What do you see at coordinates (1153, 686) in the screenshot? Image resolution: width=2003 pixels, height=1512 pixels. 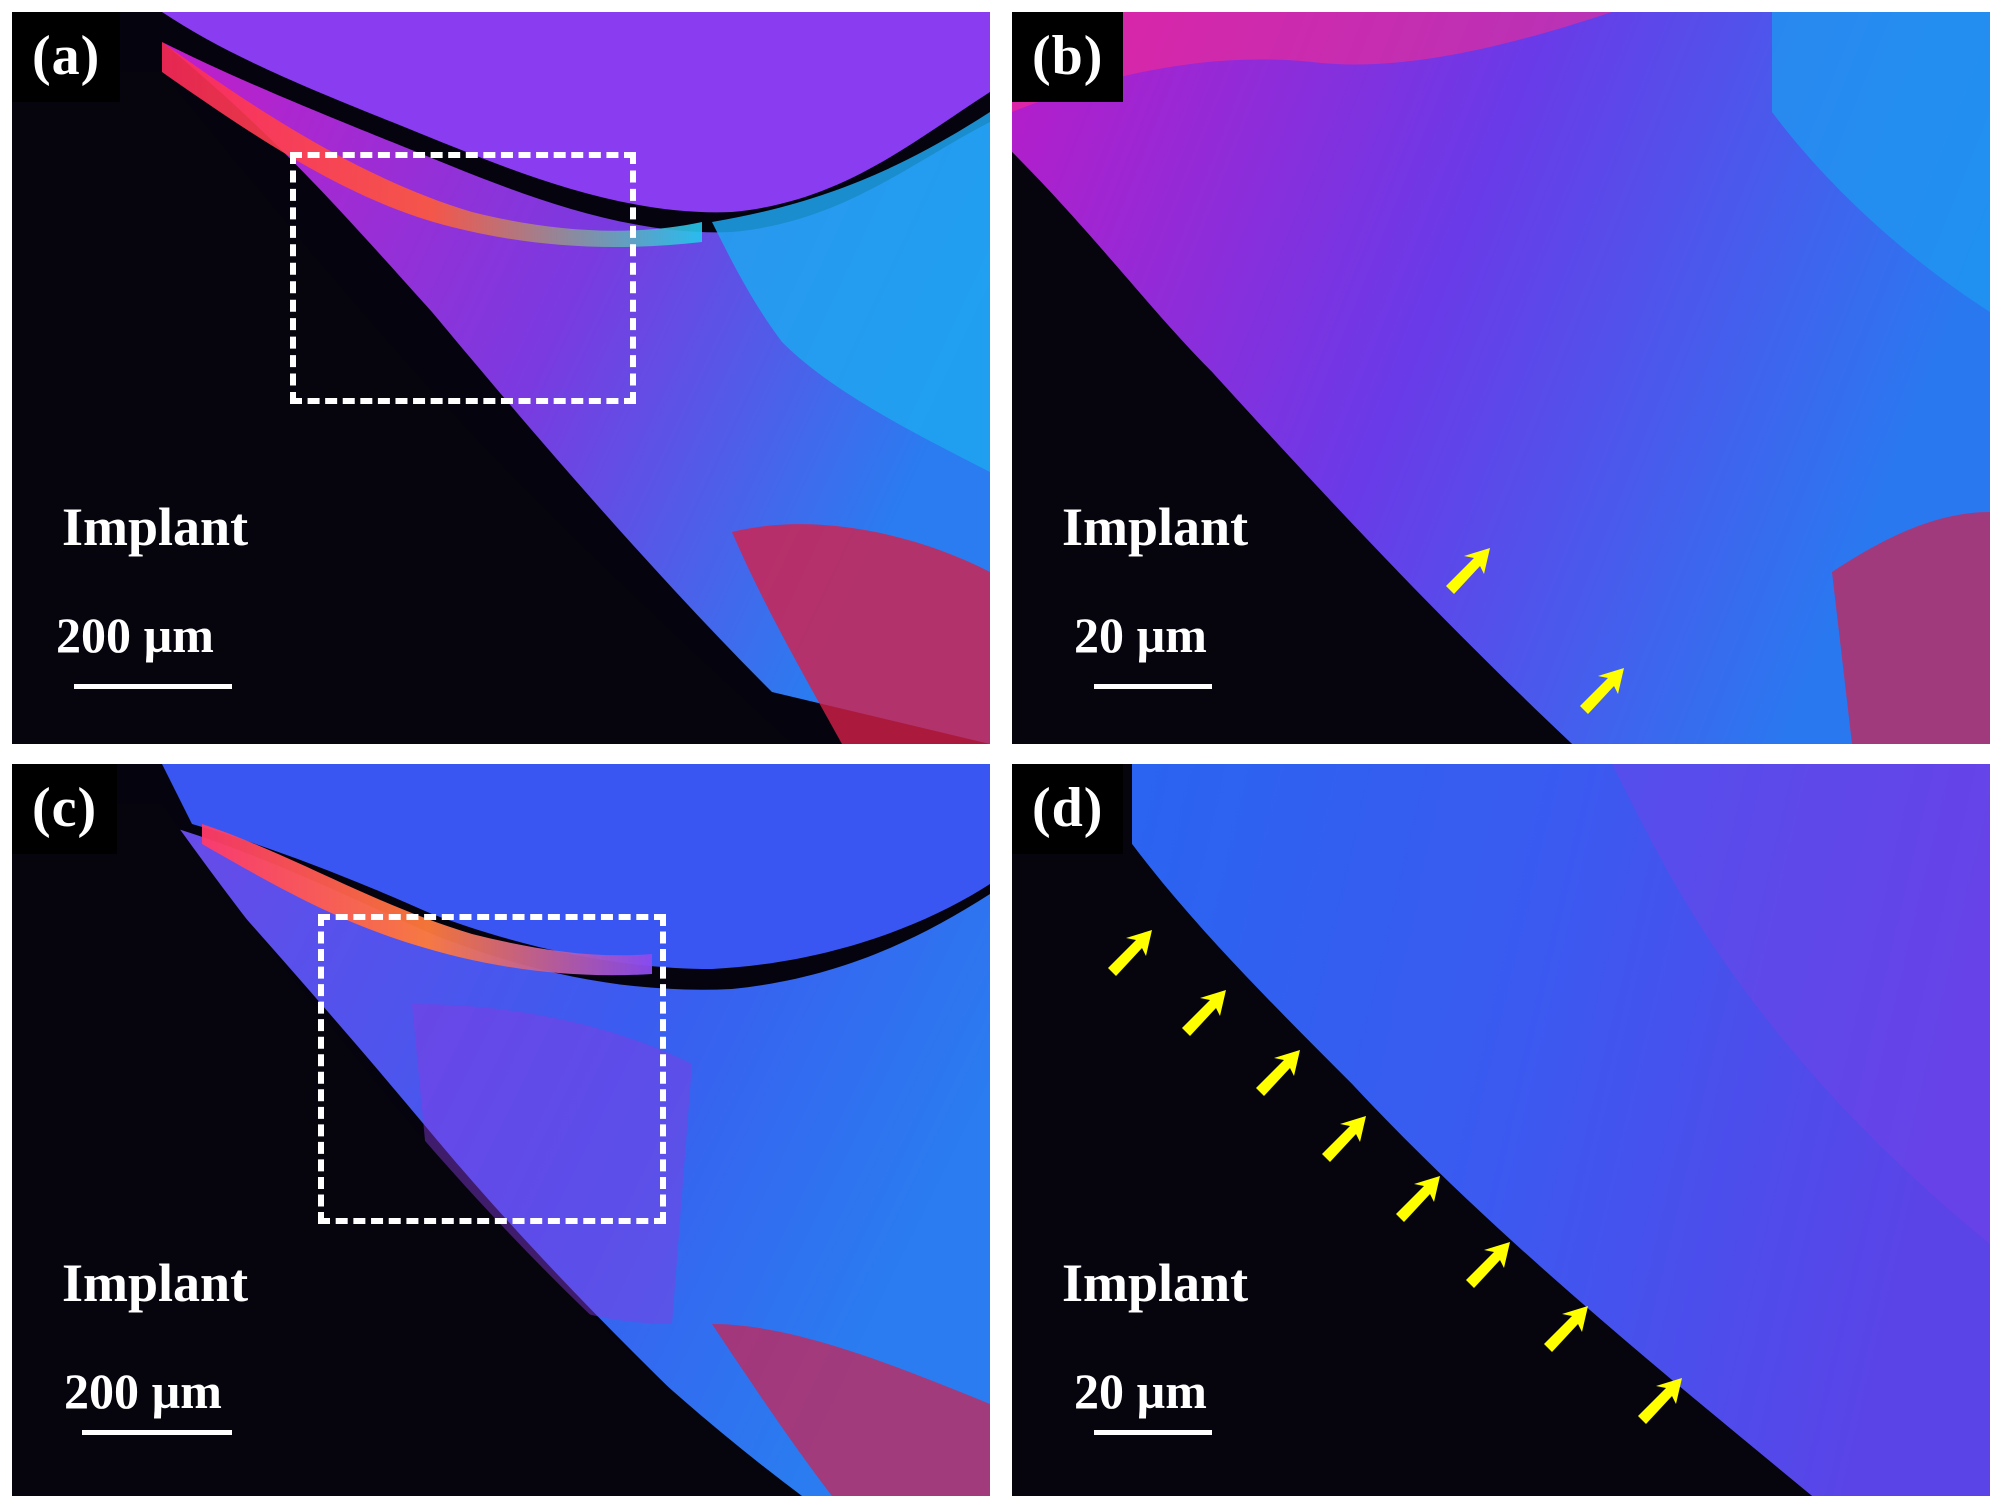 I see `scale-bar-b` at bounding box center [1153, 686].